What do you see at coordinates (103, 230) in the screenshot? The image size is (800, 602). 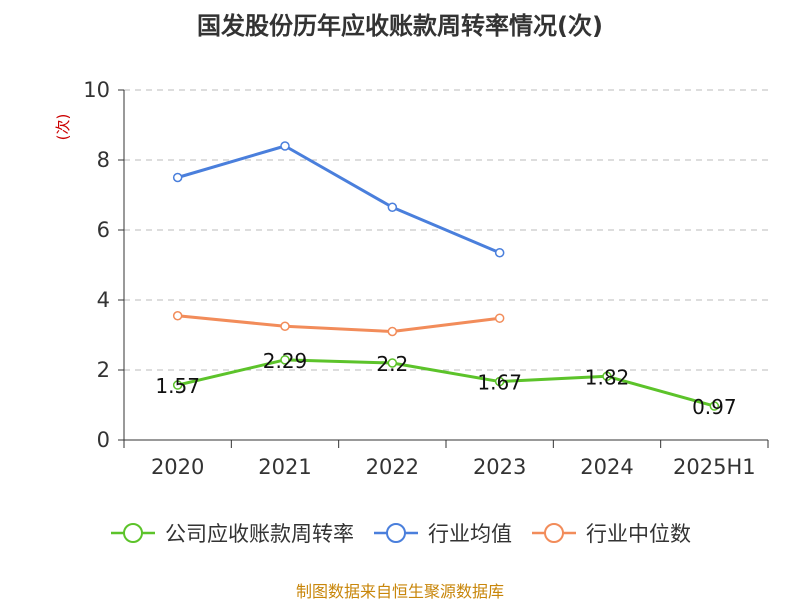 I see `y-tick-label: 6` at bounding box center [103, 230].